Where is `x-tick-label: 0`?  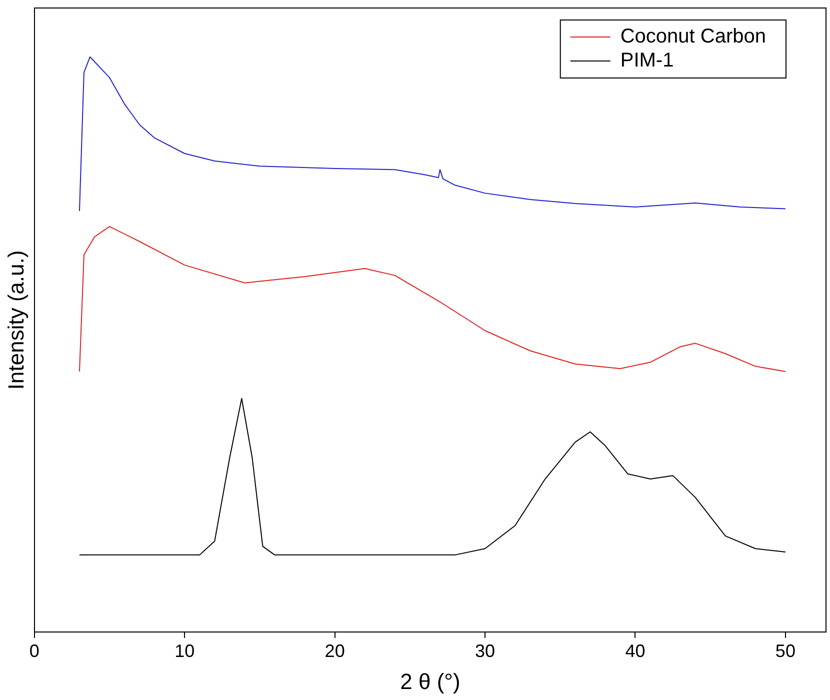 x-tick-label: 0 is located at coordinates (34, 650).